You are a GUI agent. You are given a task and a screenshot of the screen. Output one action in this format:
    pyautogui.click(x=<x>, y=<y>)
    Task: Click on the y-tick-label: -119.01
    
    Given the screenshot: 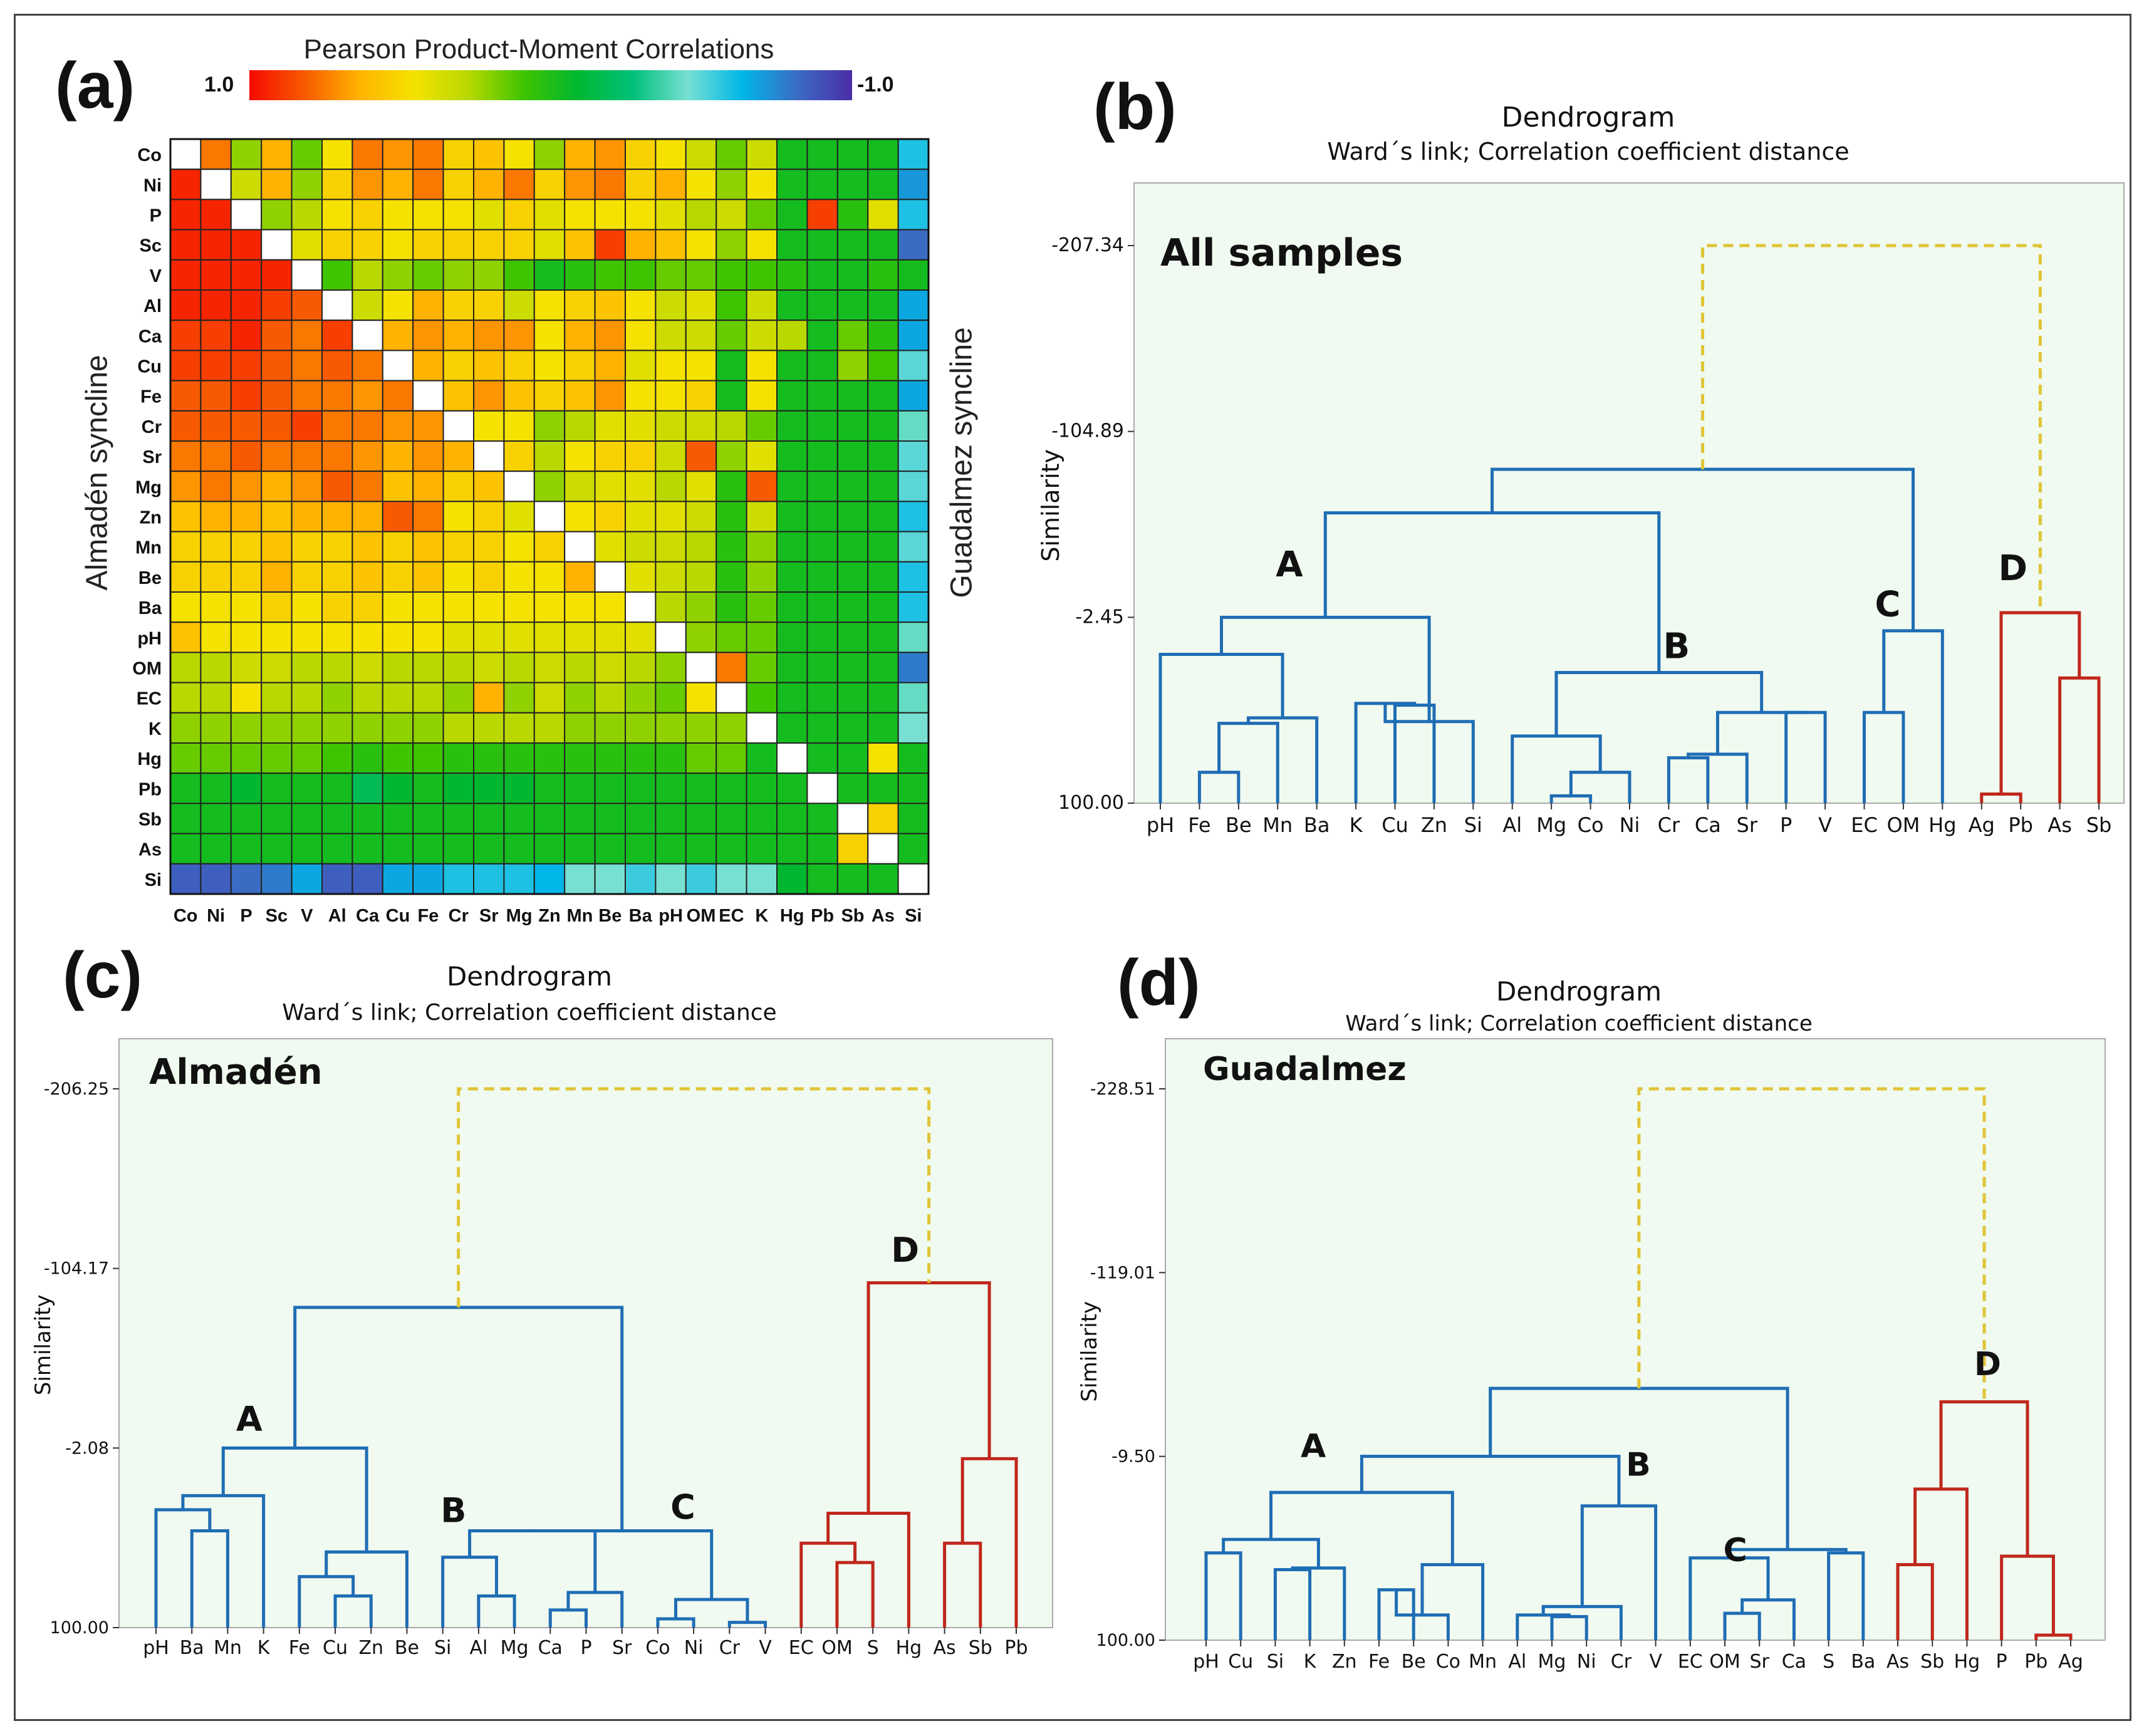 What is the action you would take?
    pyautogui.click(x=1122, y=1272)
    